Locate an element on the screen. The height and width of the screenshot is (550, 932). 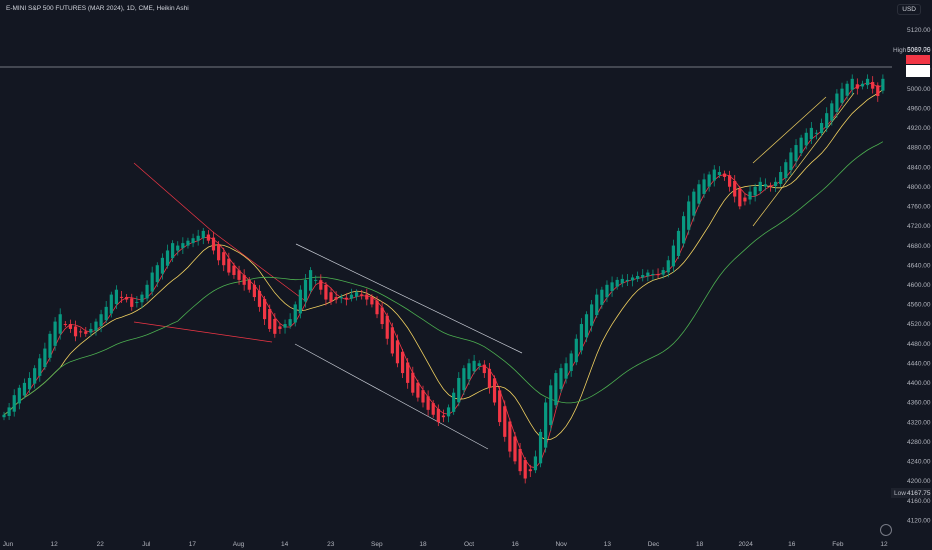
settings-icon is located at coordinates (886, 530).